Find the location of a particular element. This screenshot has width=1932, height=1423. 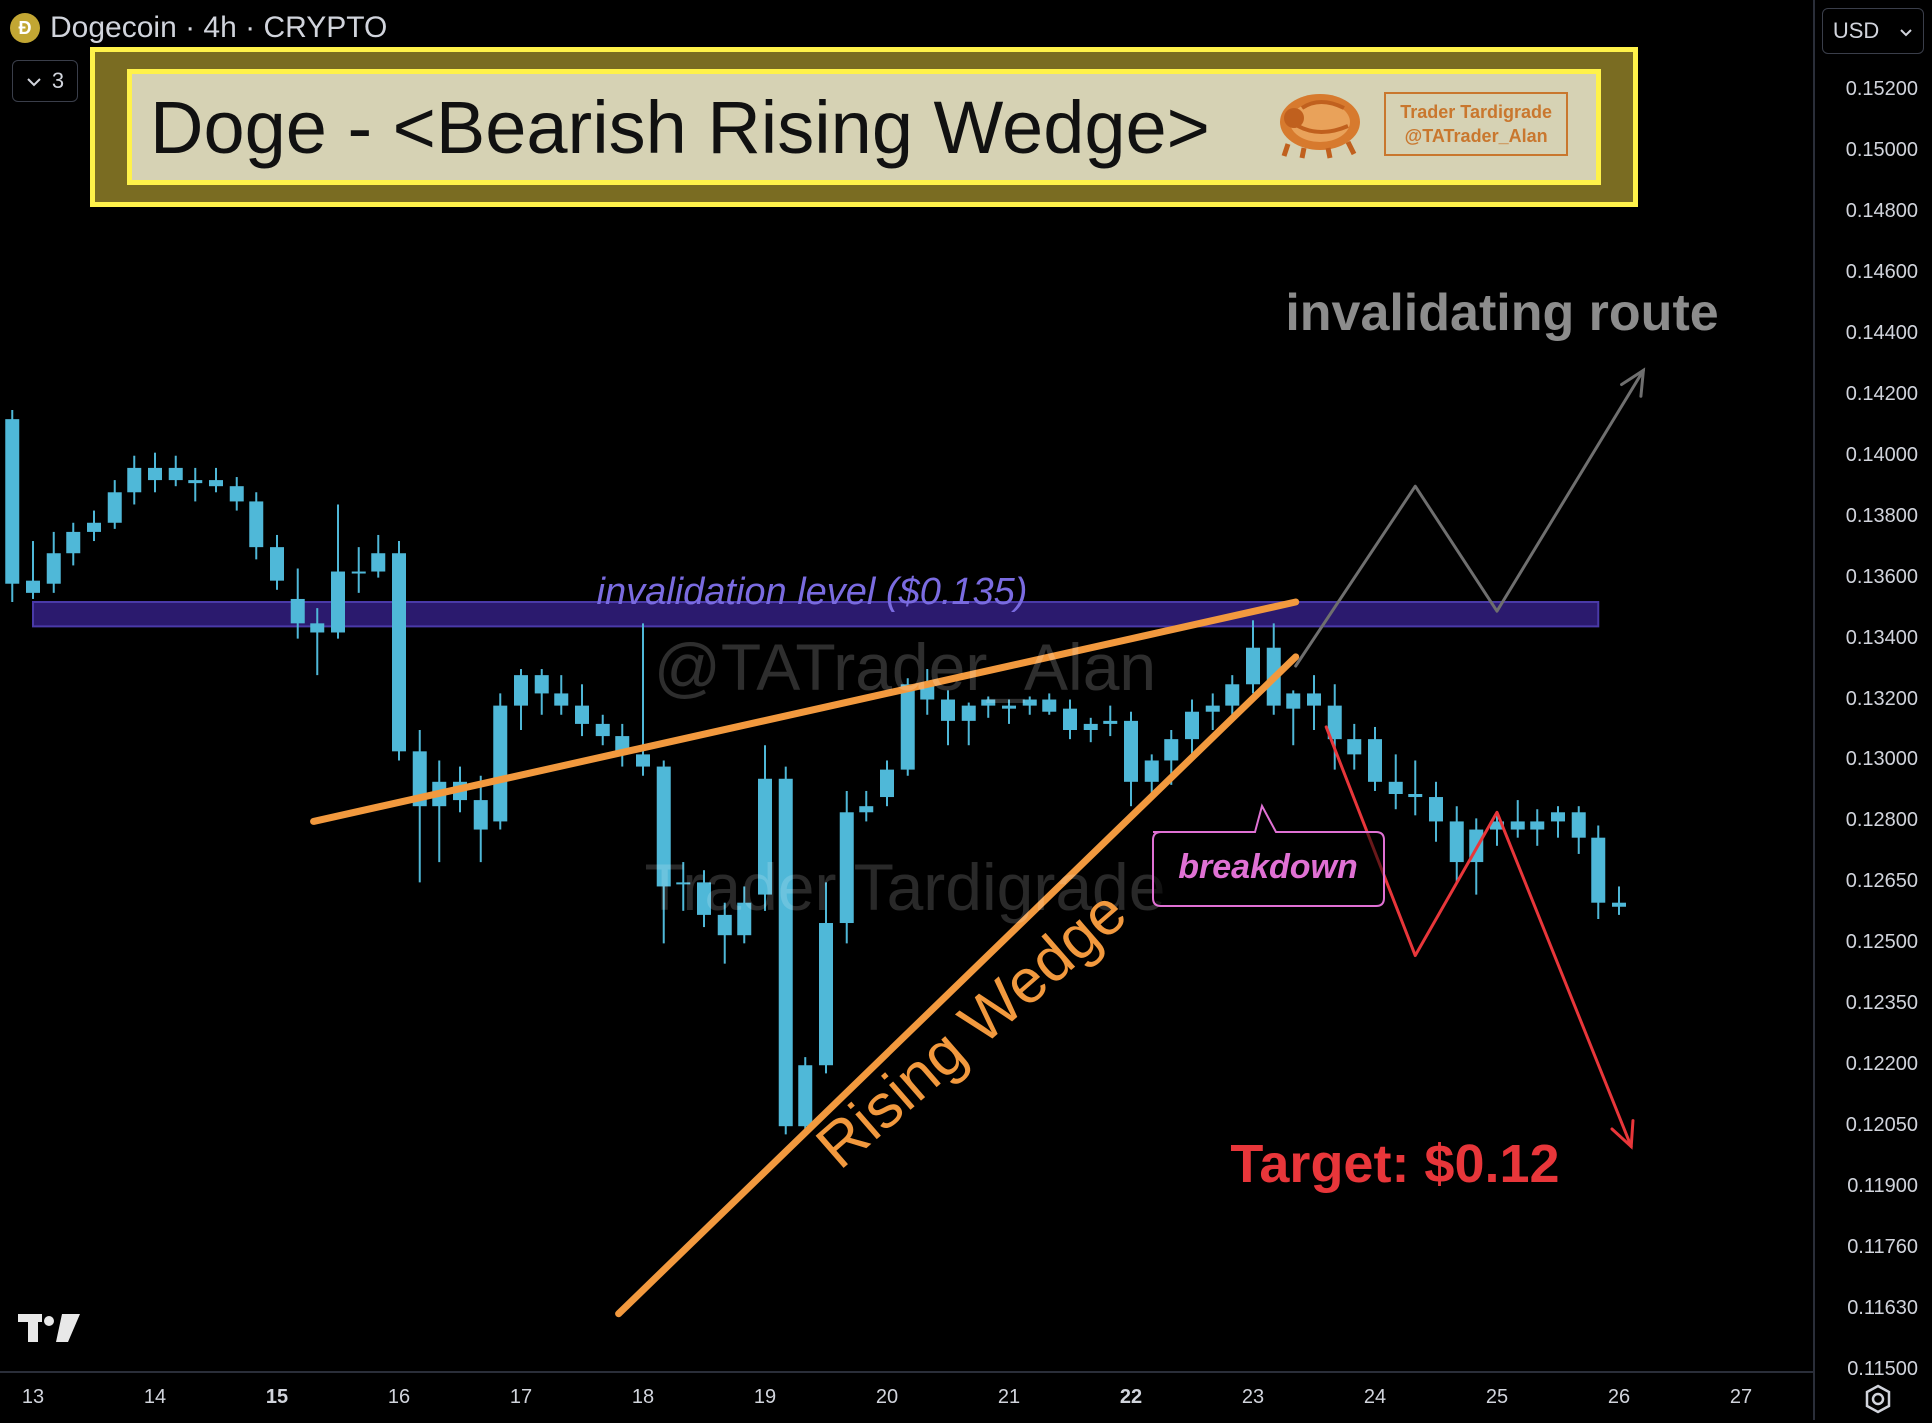

price-tick-label: 0.14400 is located at coordinates (1881, 332).